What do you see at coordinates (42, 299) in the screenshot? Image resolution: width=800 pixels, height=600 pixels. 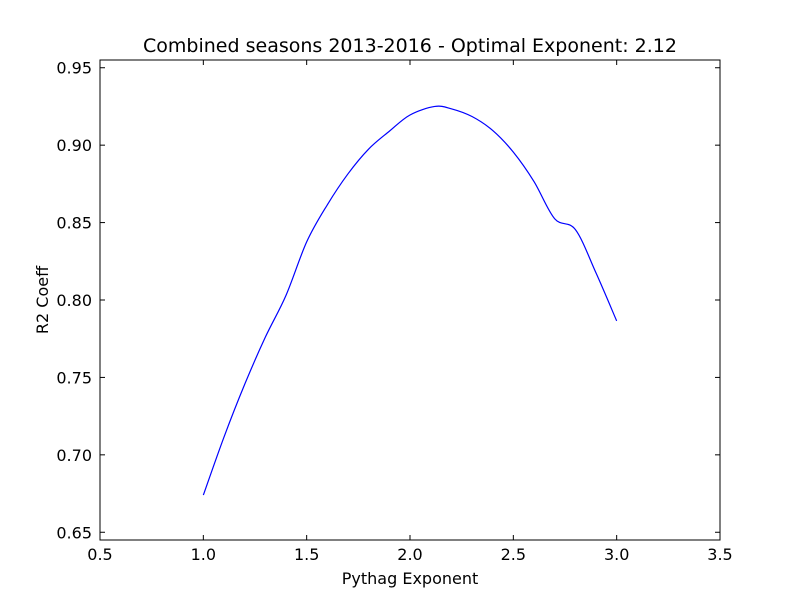 I see `y-axis-label: R2 Coeff` at bounding box center [42, 299].